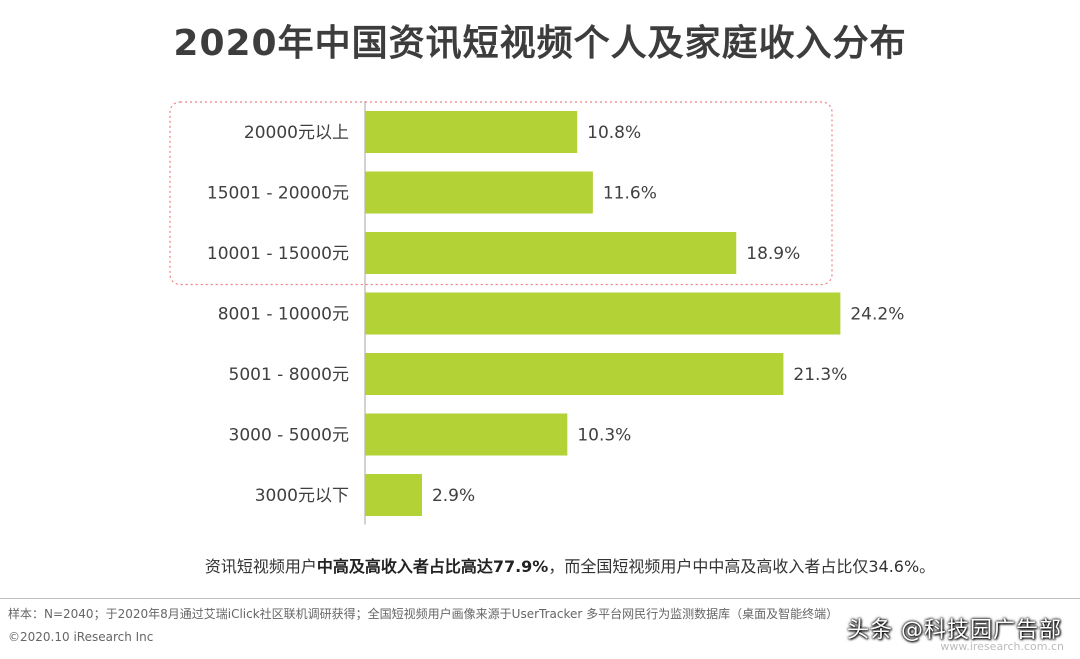  Describe the element at coordinates (773, 254) in the screenshot. I see `value-label: 18.9%` at that location.